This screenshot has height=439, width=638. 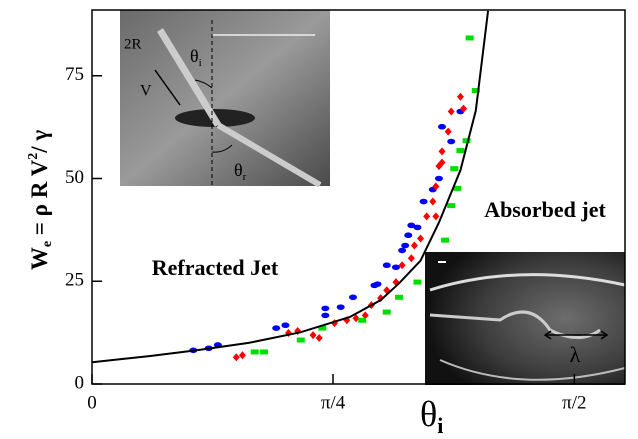 What do you see at coordinates (196, 57) in the screenshot?
I see `inset-label: θi` at bounding box center [196, 57].